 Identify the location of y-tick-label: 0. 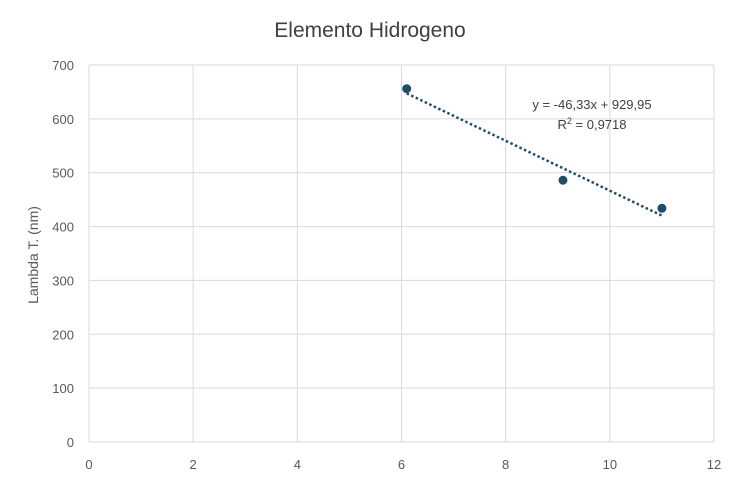
(70, 442).